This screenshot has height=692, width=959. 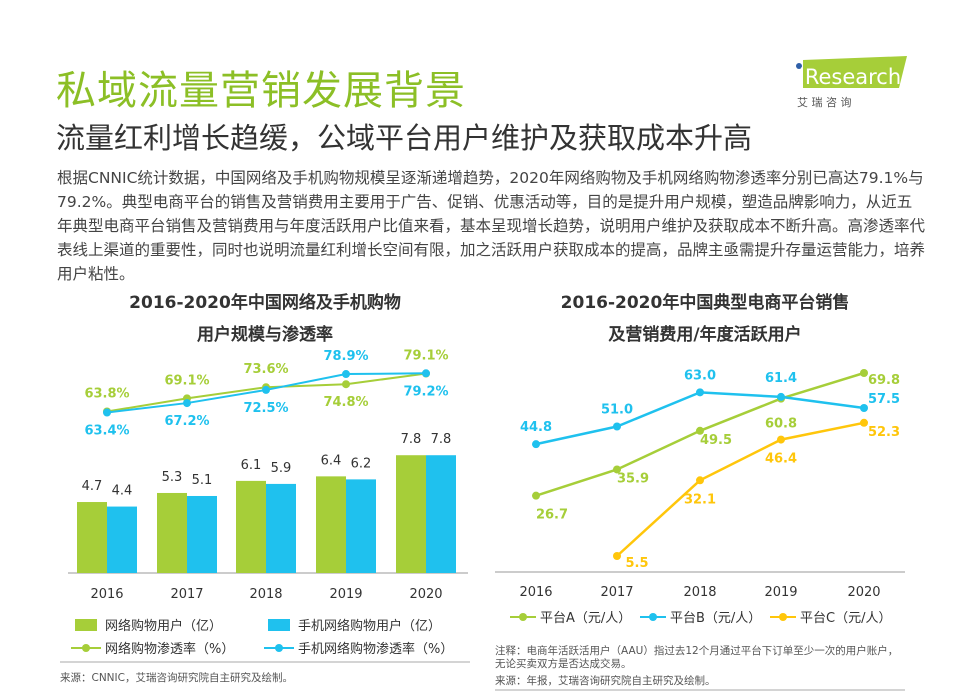 What do you see at coordinates (699, 592) in the screenshot?
I see `chart2-x-tick: 2018` at bounding box center [699, 592].